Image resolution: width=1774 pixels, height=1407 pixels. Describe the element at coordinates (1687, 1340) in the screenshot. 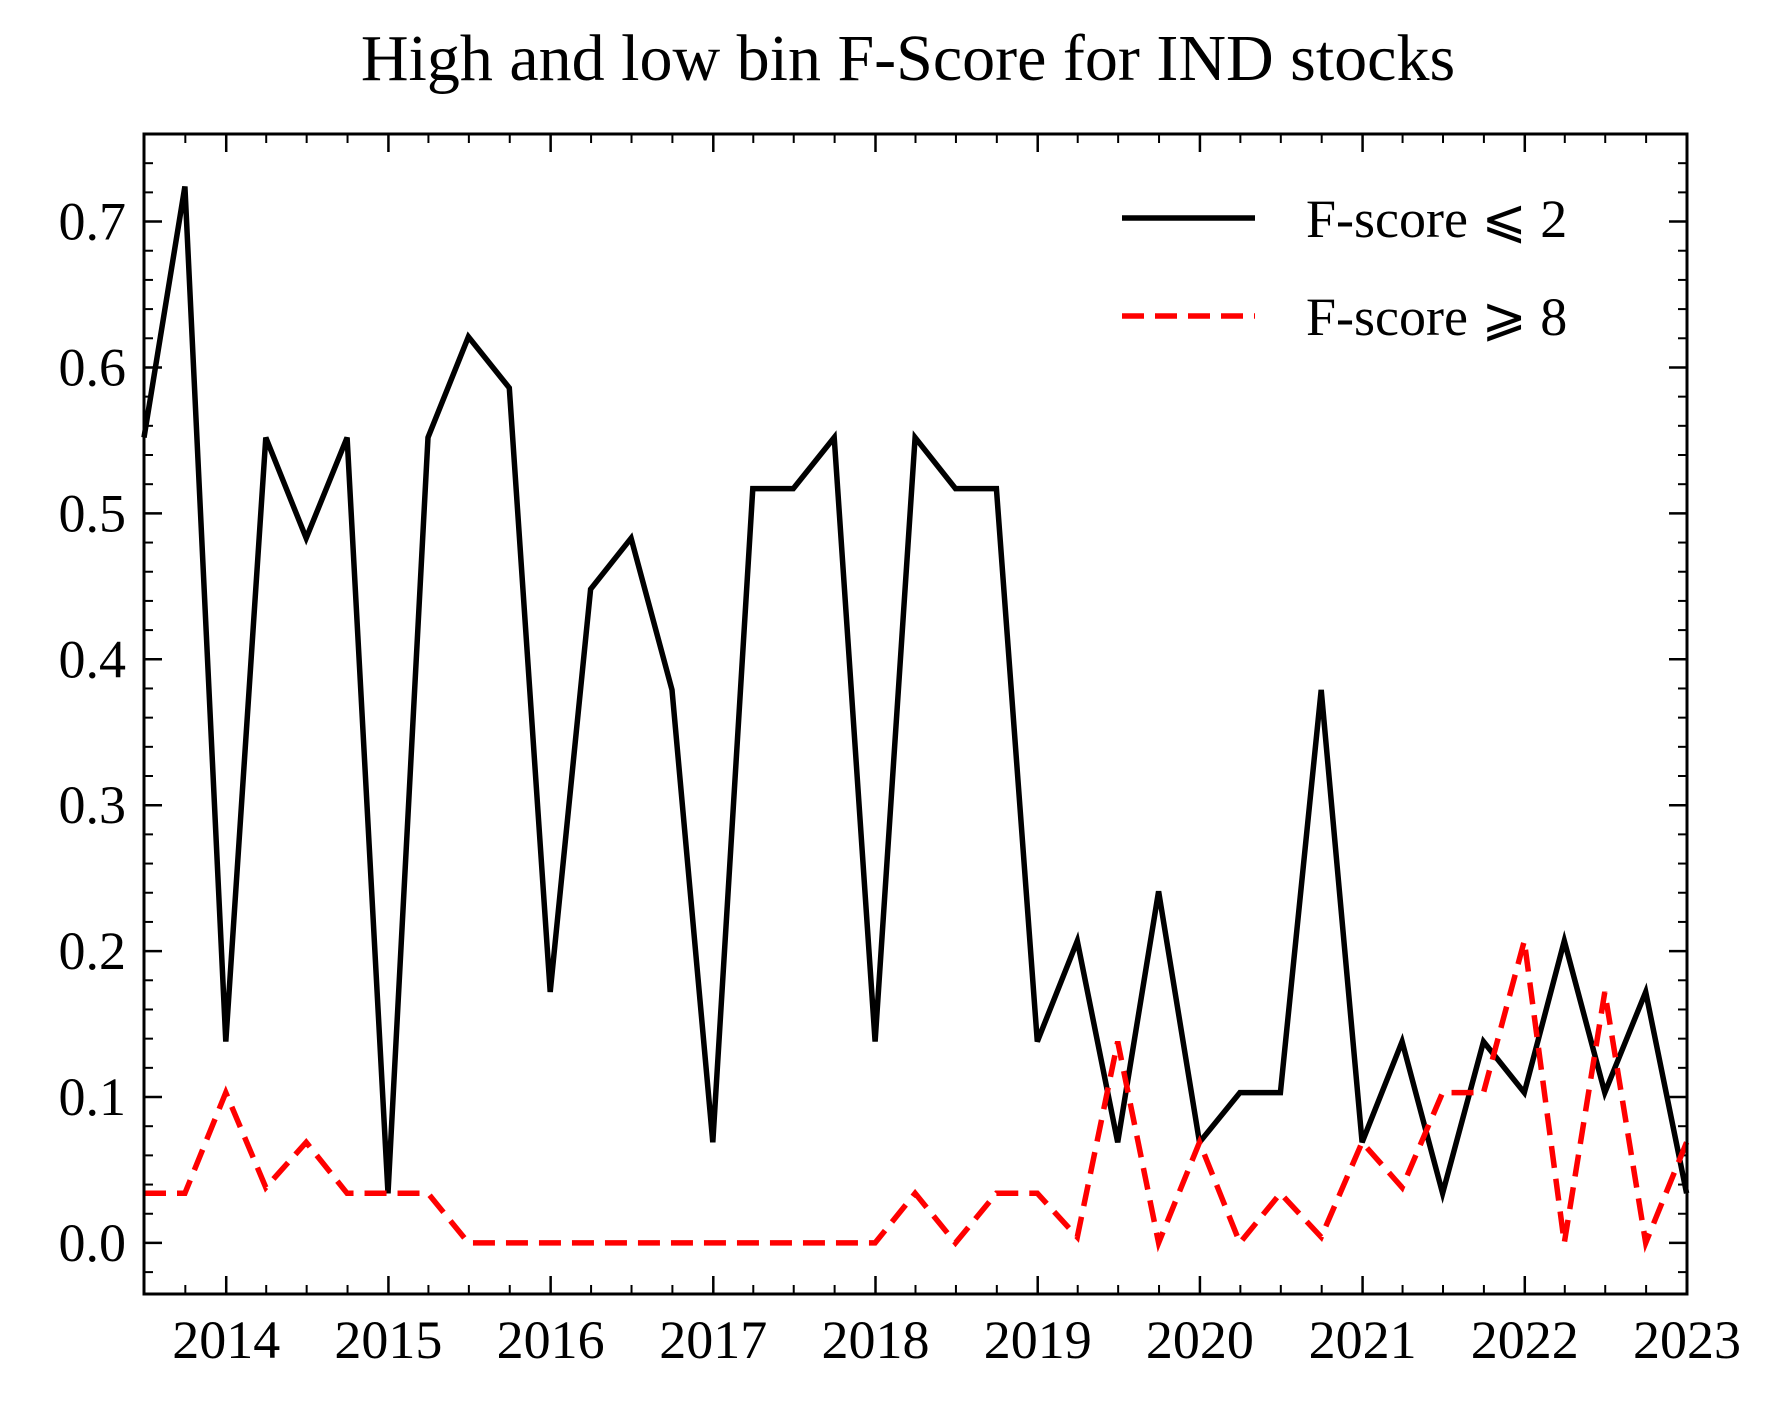

I see `x-tick-label: 2023` at that location.